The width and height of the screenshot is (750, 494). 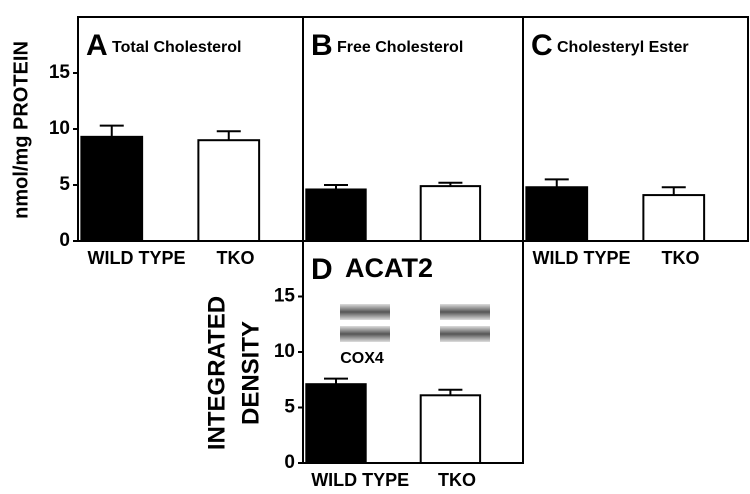 I want to click on panel-letter: A, so click(x=97, y=45).